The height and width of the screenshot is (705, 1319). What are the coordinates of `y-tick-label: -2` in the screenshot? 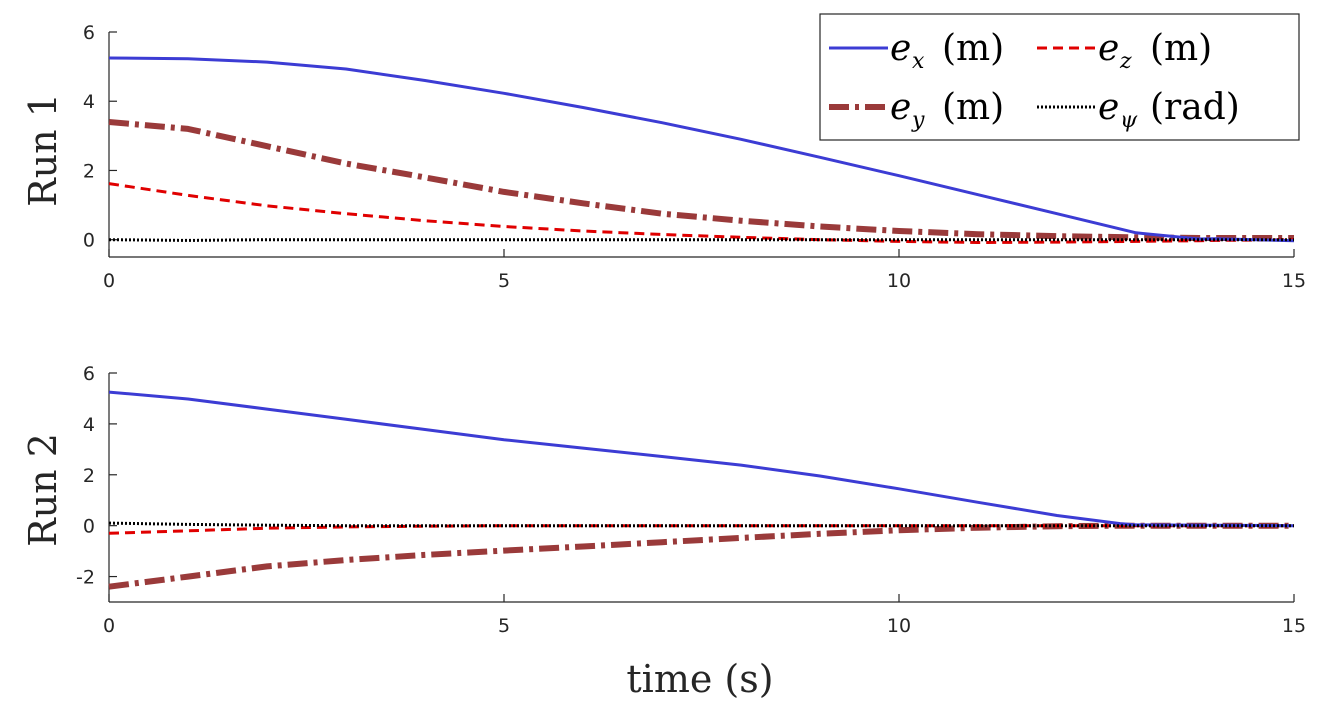 It's located at (85, 578).